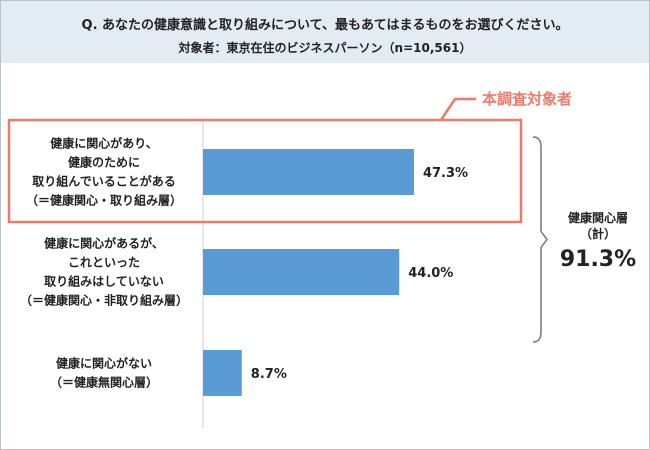  I want to click on group-bracket, so click(540, 239).